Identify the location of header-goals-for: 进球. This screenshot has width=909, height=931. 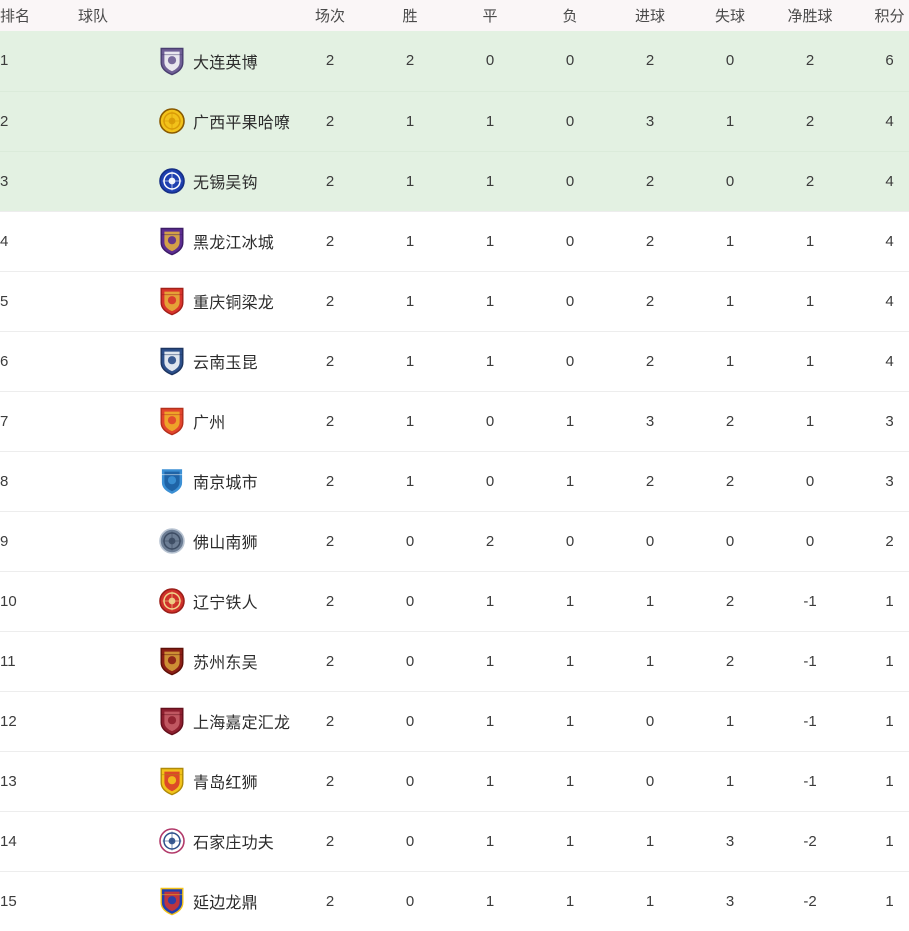
(650, 15).